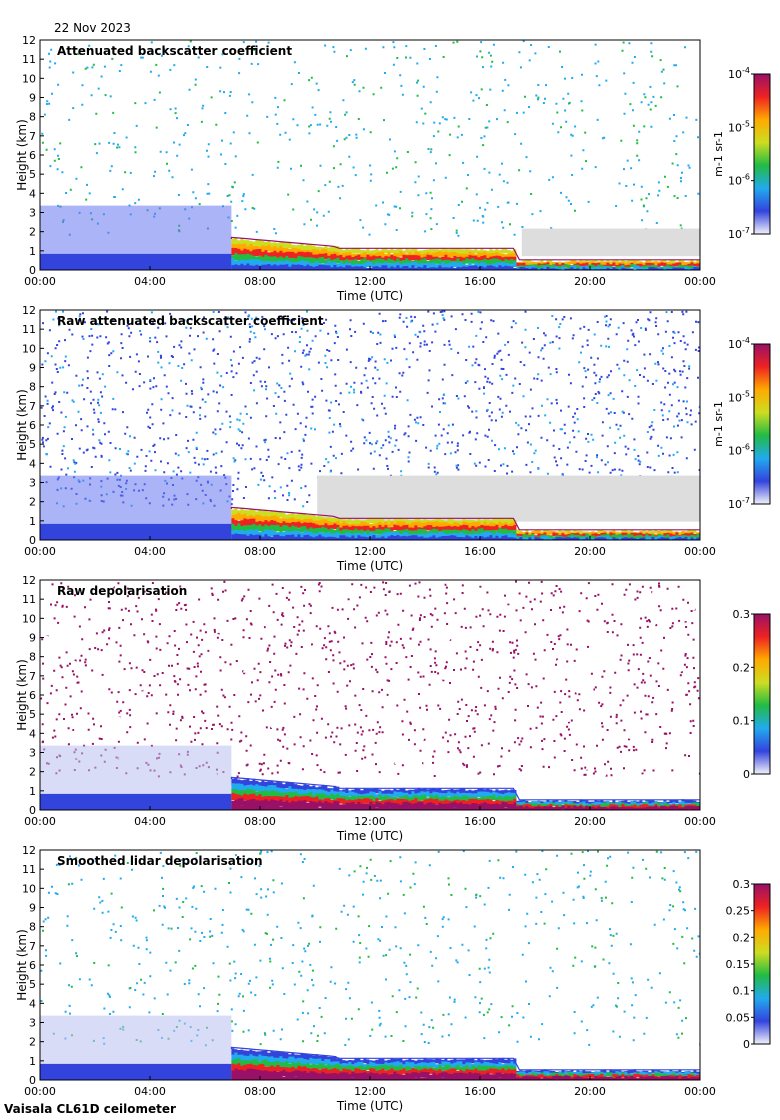 This screenshot has height=1120, width=780. What do you see at coordinates (739, 233) in the screenshot?
I see `colorbar-tick-label: 10⁻⁷` at bounding box center [739, 233].